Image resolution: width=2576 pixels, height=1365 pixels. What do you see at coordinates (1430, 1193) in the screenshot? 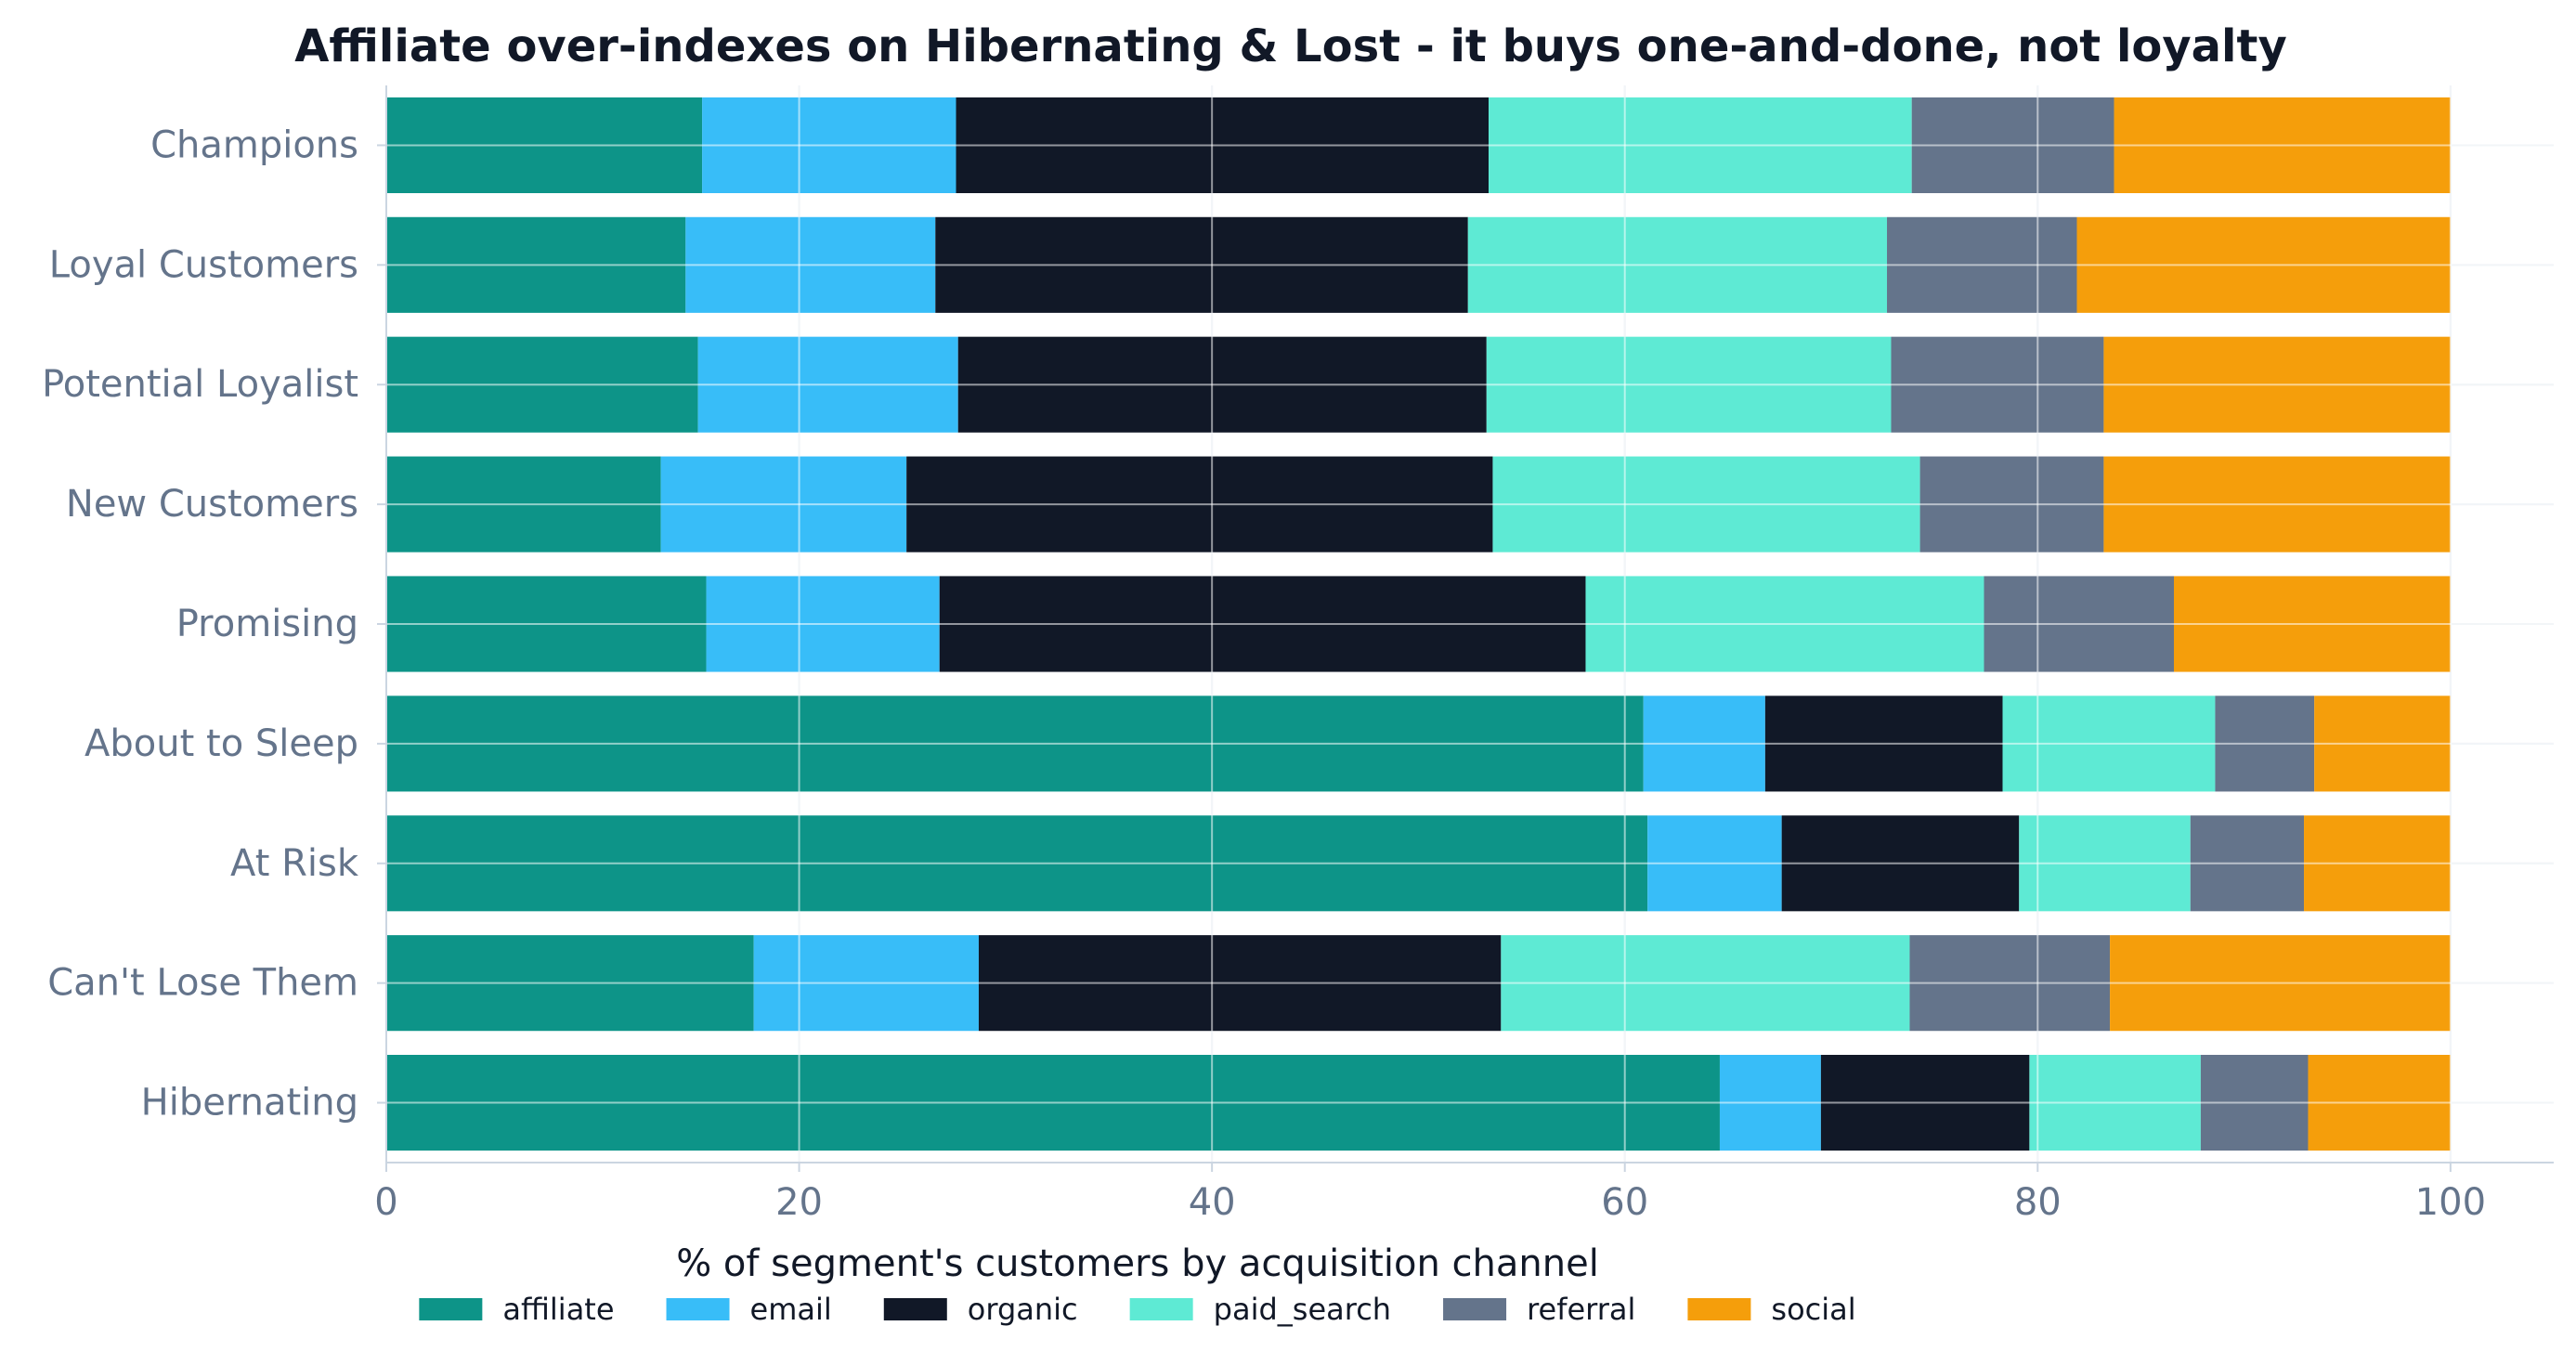
I see `x-axis-ticks: 0 20 40 60 80 100` at bounding box center [1430, 1193].